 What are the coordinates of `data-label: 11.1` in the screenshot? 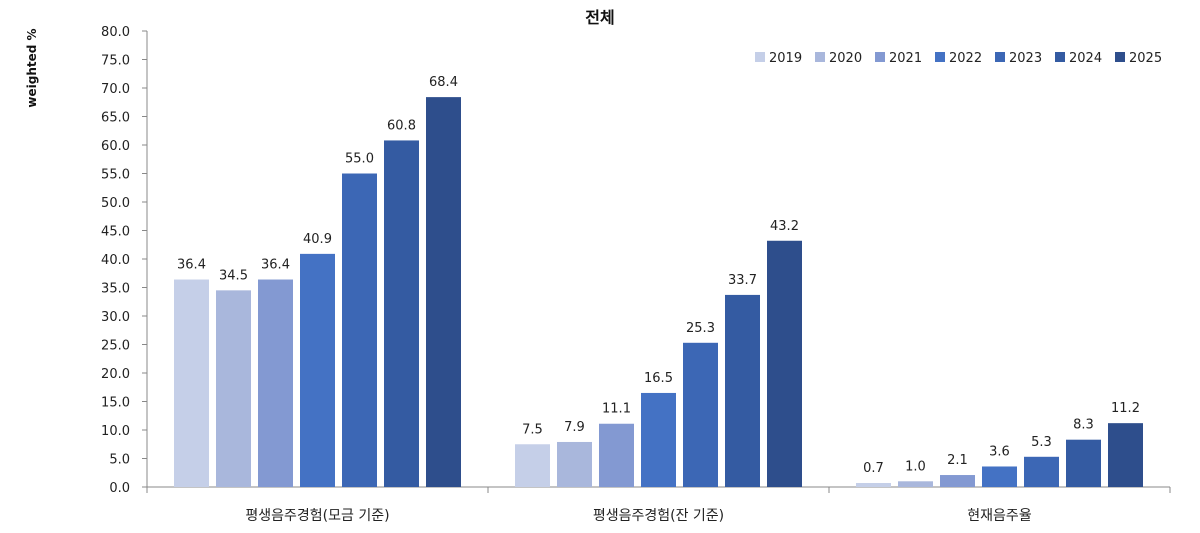 It's located at (616, 409).